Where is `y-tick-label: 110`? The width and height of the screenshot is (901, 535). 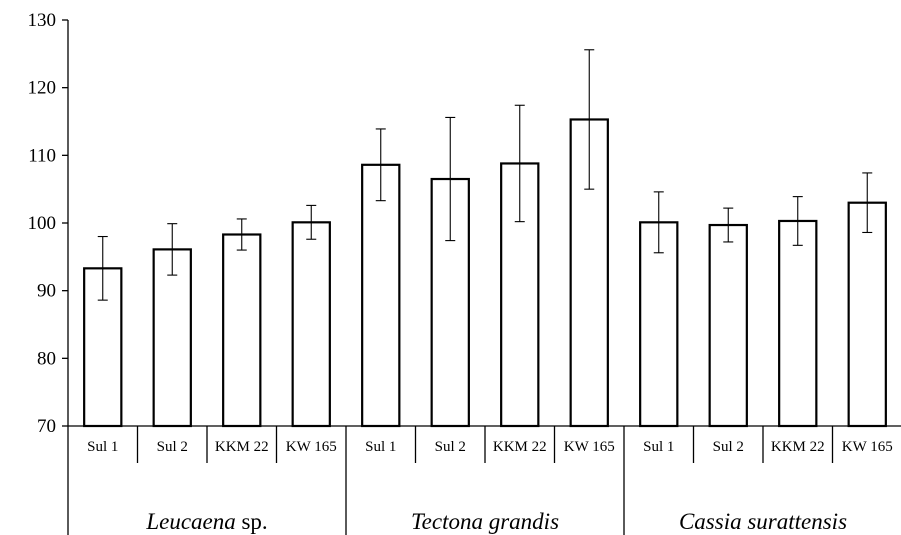
y-tick-label: 110 is located at coordinates (42, 155).